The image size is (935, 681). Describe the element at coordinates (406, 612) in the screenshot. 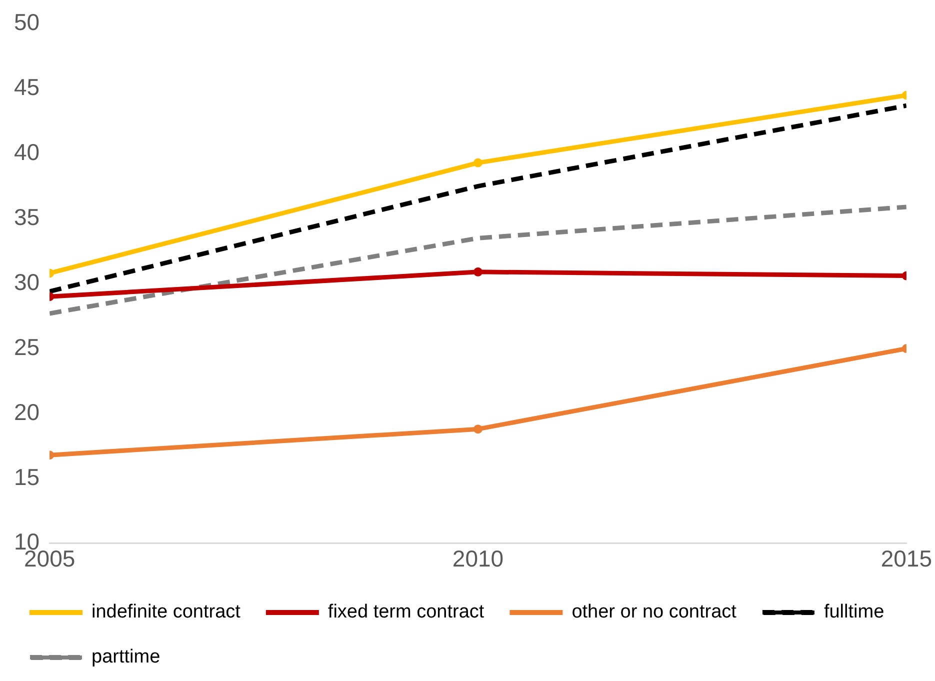

I see `legend-label: fixed term contract` at that location.